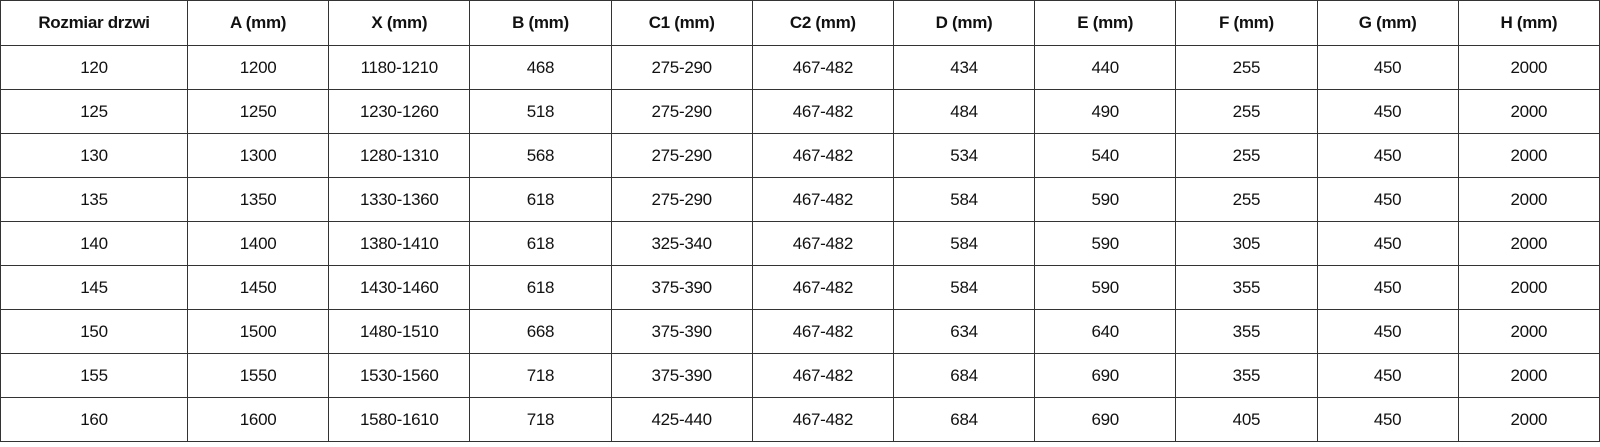 This screenshot has height=447, width=1600. Describe the element at coordinates (258, 243) in the screenshot. I see `table-cell: 1400` at that location.